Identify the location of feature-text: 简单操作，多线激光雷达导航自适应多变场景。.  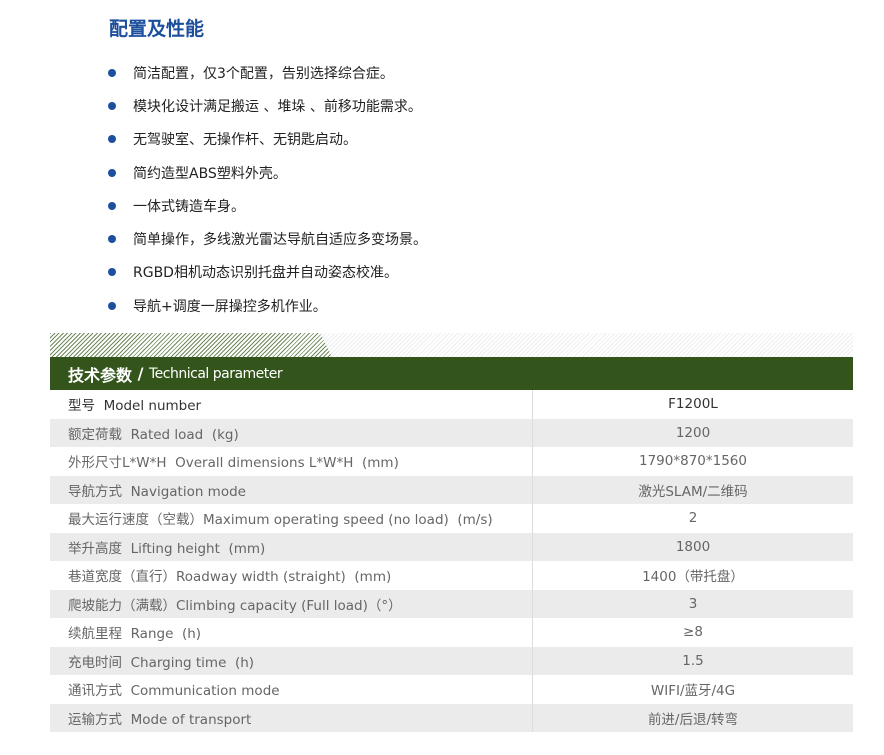
(280, 240).